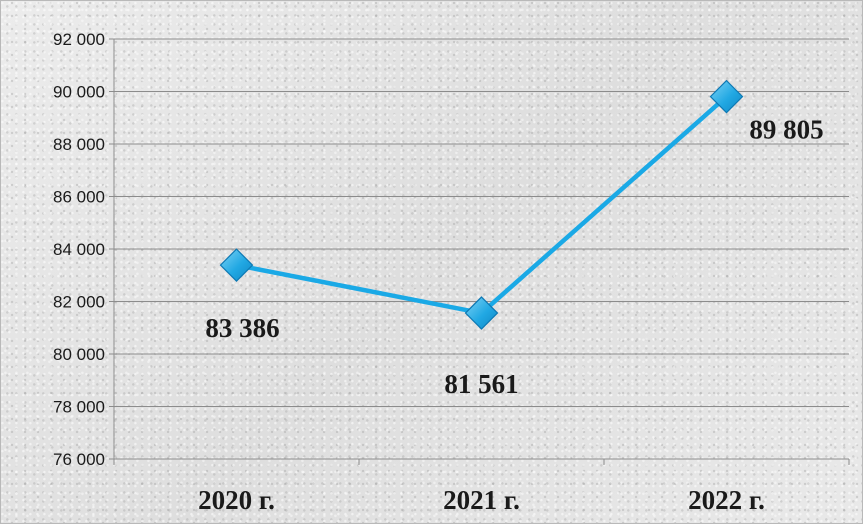 This screenshot has height=525, width=863. I want to click on y-axis-tick-label: 86 000, so click(79, 197).